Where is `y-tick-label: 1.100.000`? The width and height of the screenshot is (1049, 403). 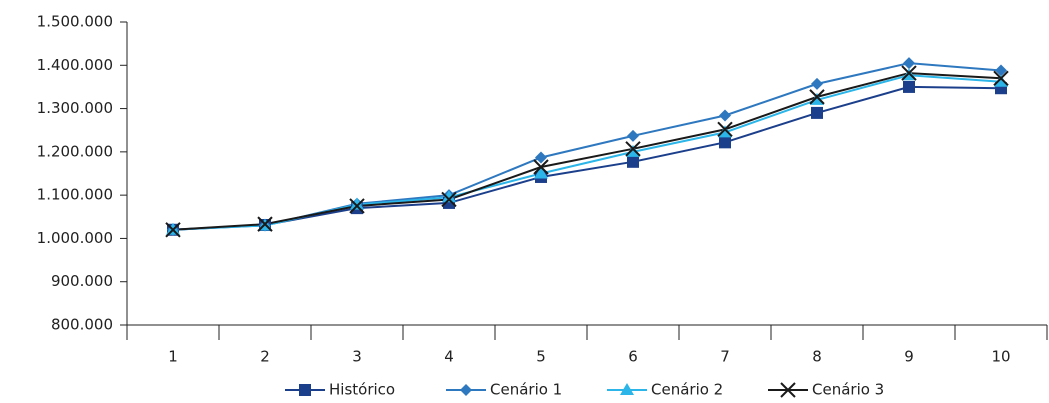 y-tick-label: 1.100.000 is located at coordinates (75, 195).